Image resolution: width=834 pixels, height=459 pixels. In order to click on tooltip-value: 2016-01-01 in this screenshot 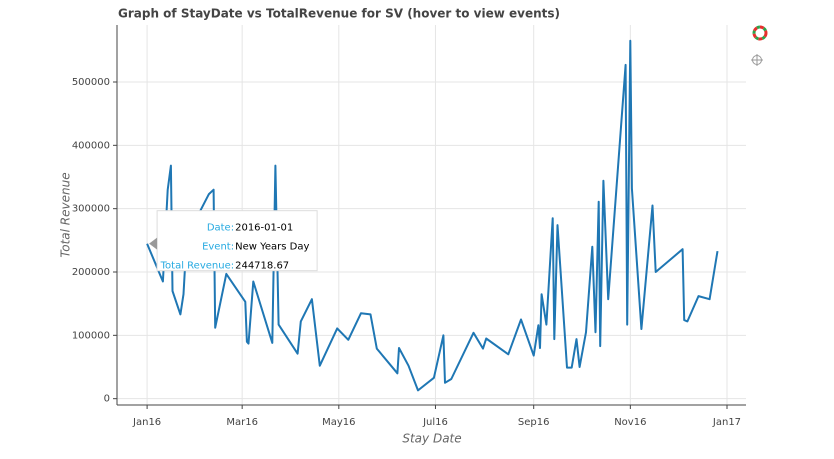, I will do `click(264, 228)`.